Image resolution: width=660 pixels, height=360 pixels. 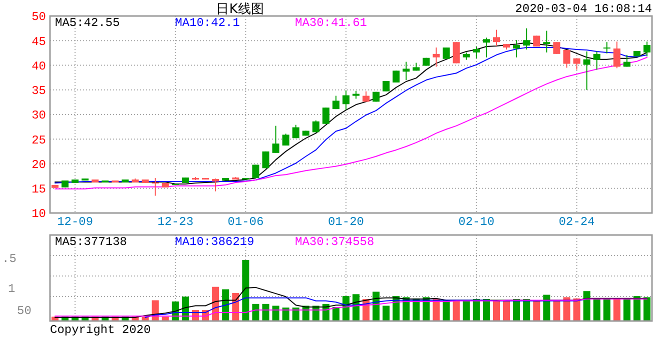 I want to click on text: Copyright 2020, so click(x=100, y=330).